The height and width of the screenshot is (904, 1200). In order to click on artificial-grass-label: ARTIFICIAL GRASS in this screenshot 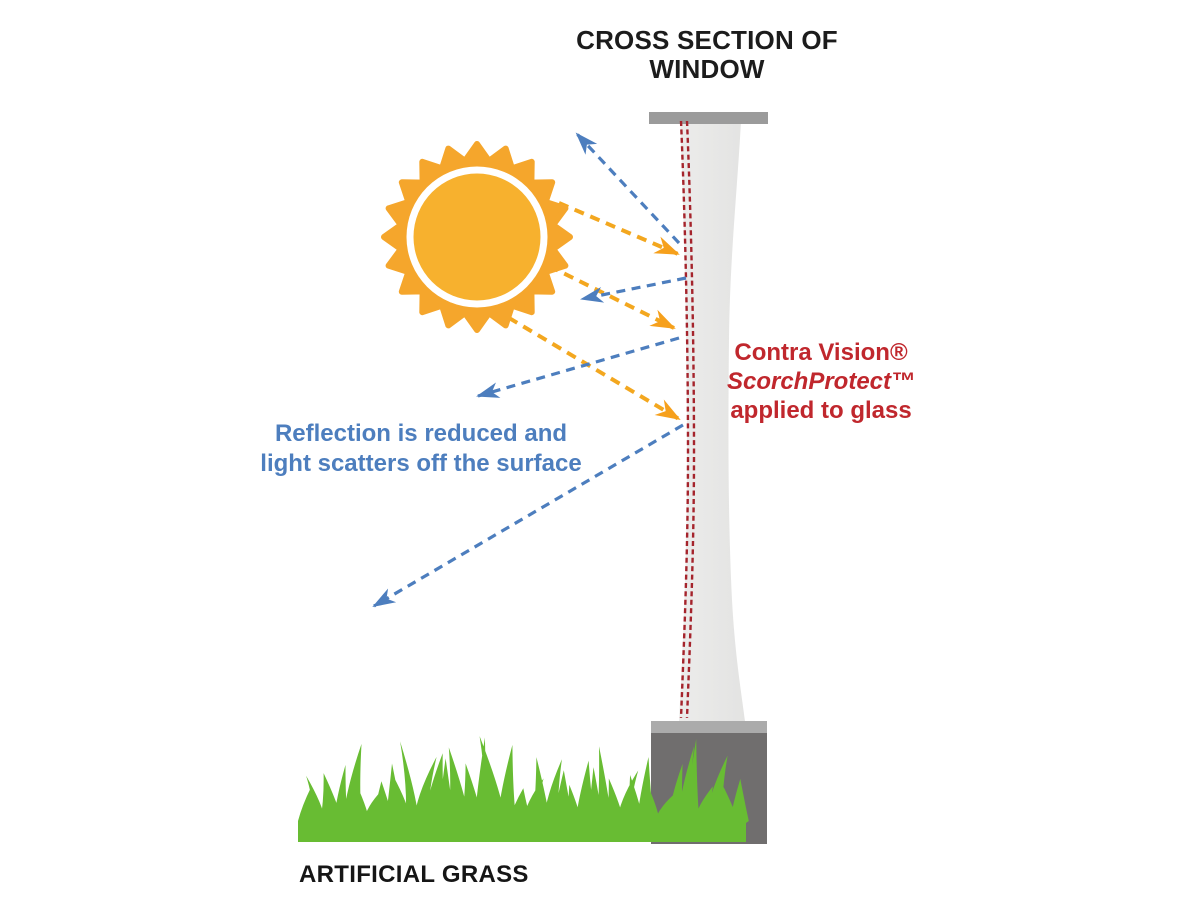, I will do `click(414, 874)`.